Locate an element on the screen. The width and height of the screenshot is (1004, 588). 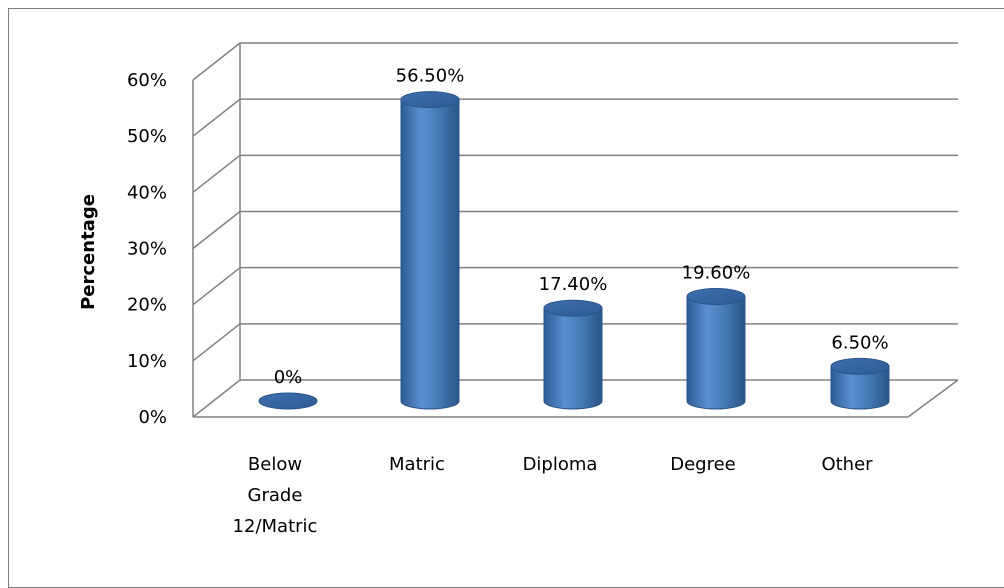
category-label: Grade is located at coordinates (275, 495).